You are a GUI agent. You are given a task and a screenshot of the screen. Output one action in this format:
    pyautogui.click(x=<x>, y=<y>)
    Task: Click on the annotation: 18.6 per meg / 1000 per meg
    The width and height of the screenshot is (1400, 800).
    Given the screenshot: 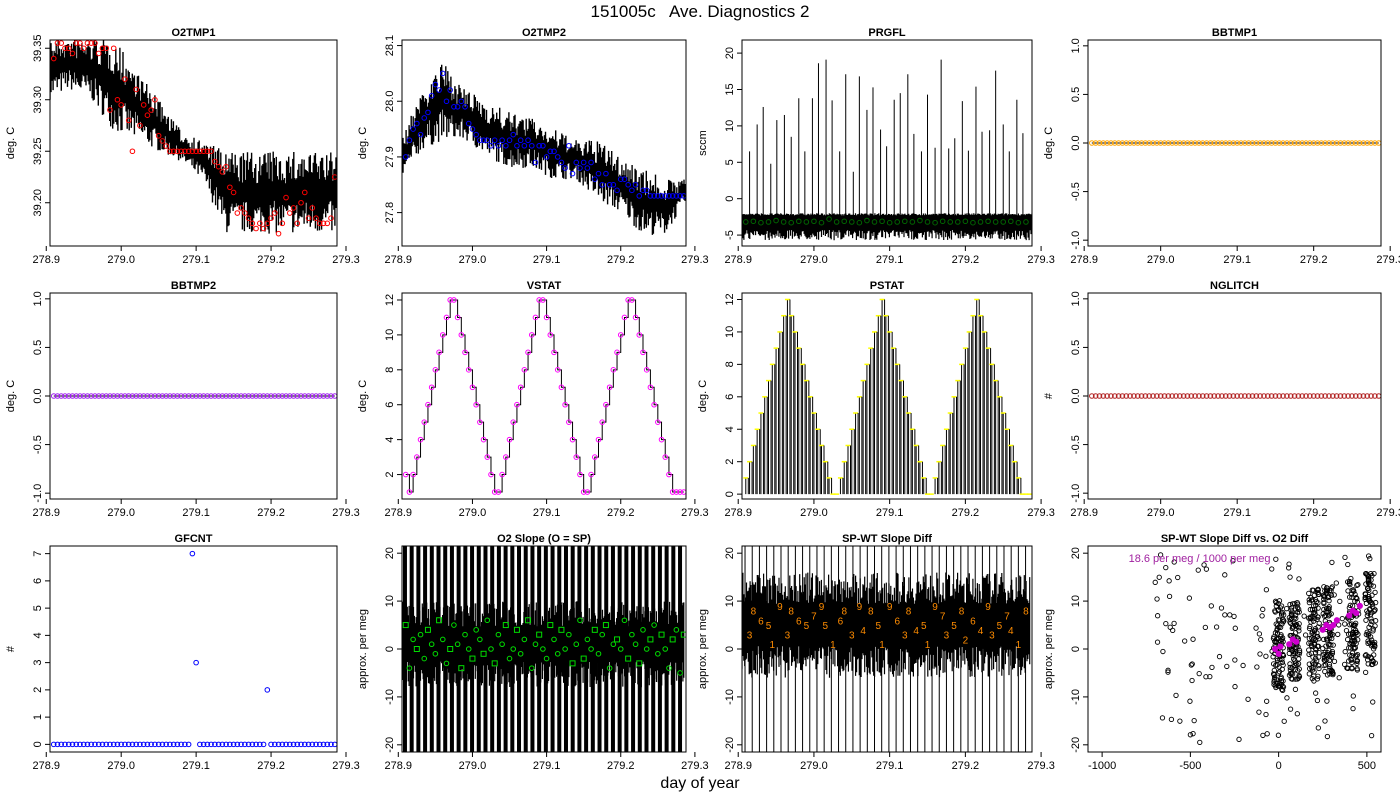 What is the action you would take?
    pyautogui.click(x=1200, y=559)
    